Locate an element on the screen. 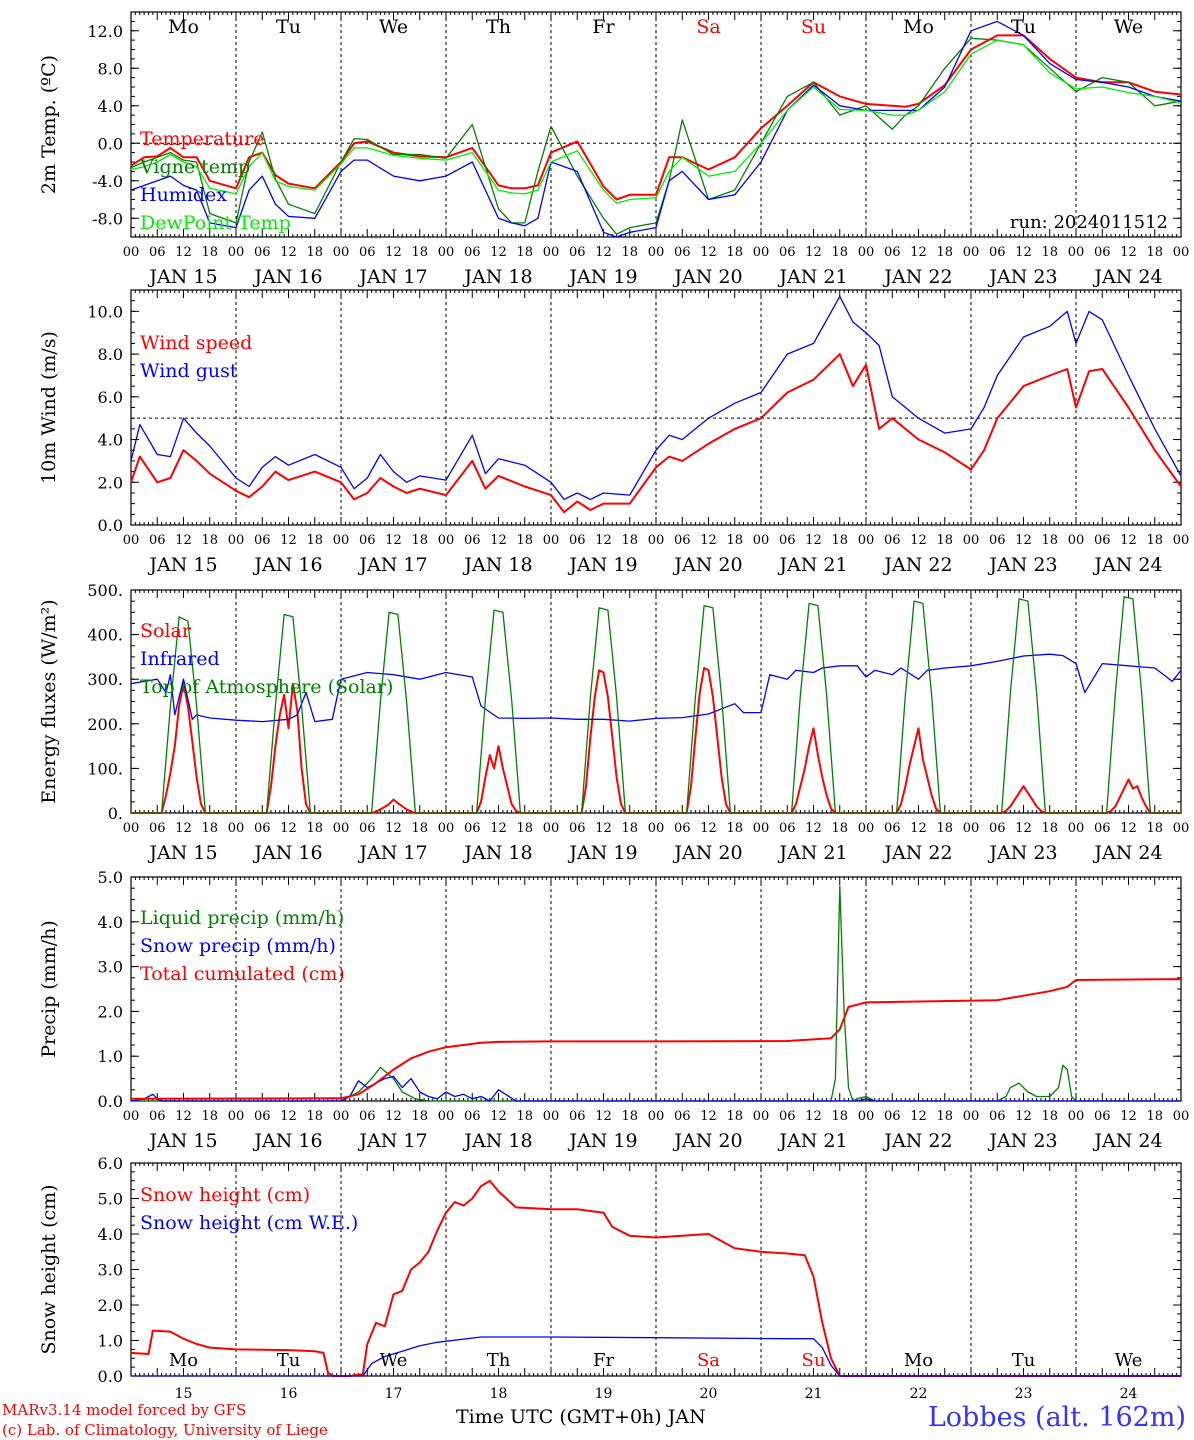 The width and height of the screenshot is (1194, 1440). model-credit: MARv3.14 model forced by GFS is located at coordinates (124, 1410).